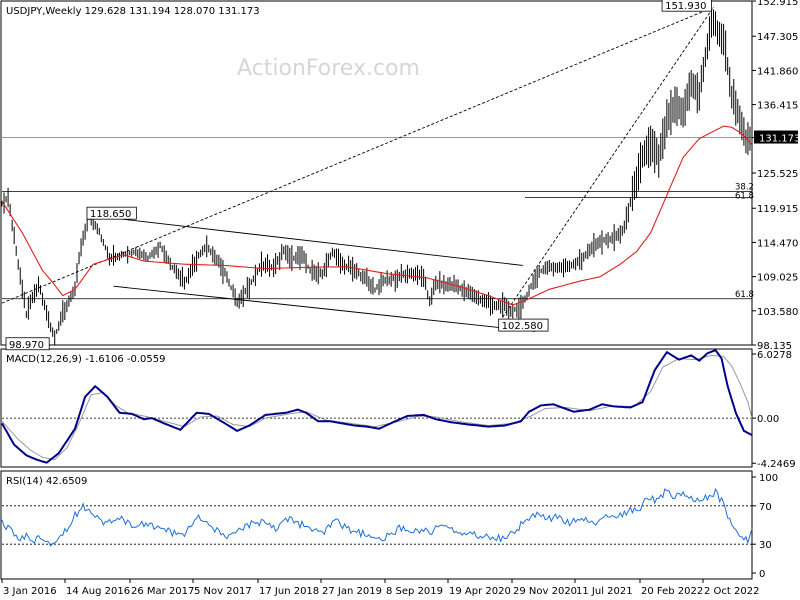  I want to click on x-axis-label: 29 Nov 2020, so click(545, 591).